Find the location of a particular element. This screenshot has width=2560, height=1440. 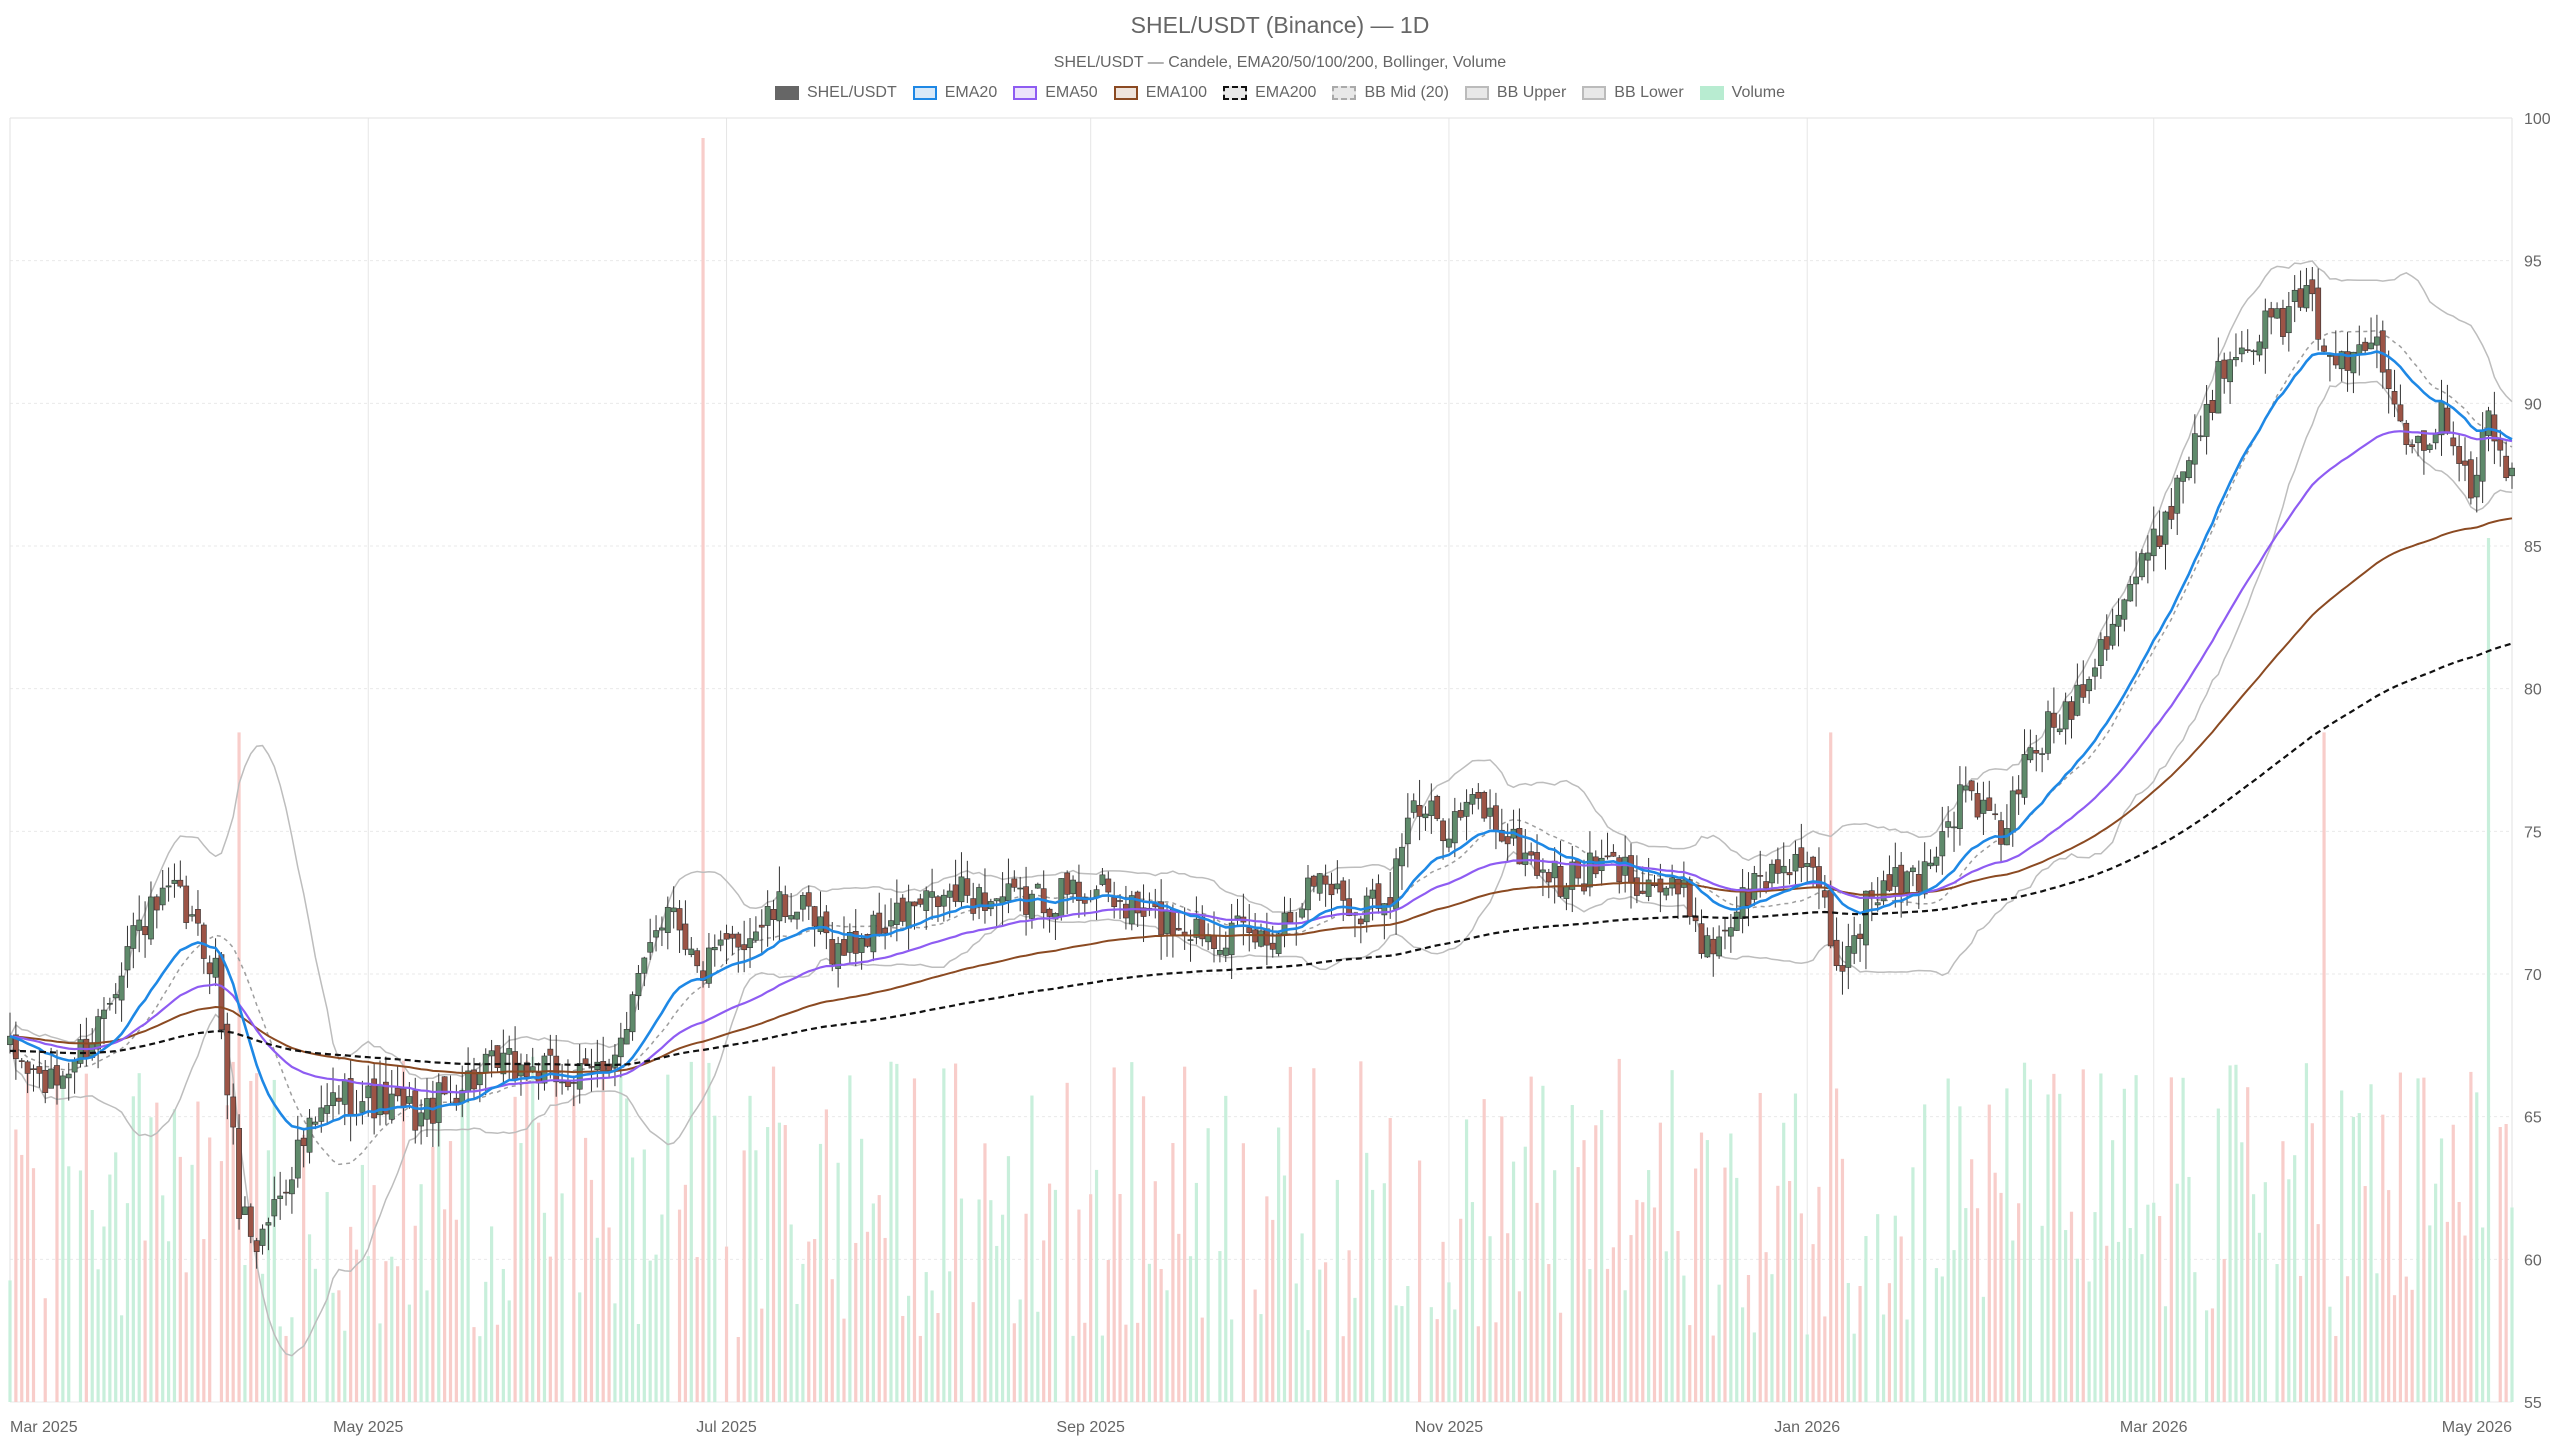

legend-item-bb_upper: BB Upper is located at coordinates (1515, 93).